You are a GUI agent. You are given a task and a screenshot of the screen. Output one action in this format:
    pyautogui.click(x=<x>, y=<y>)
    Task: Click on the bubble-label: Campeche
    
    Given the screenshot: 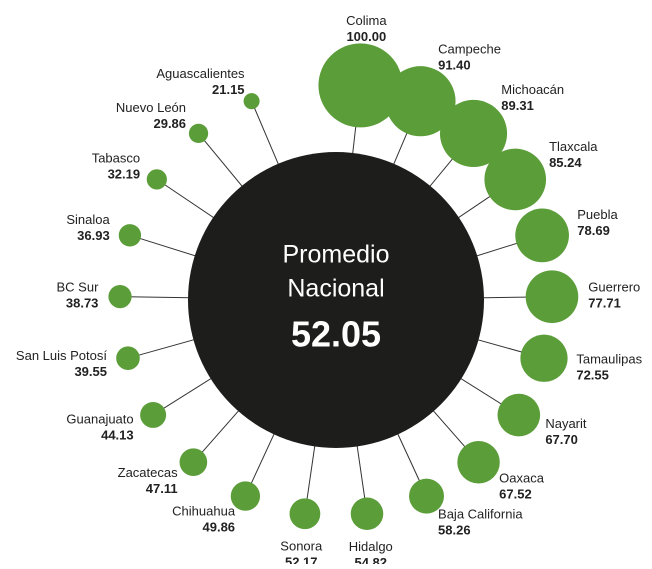 What is the action you would take?
    pyautogui.click(x=469, y=48)
    